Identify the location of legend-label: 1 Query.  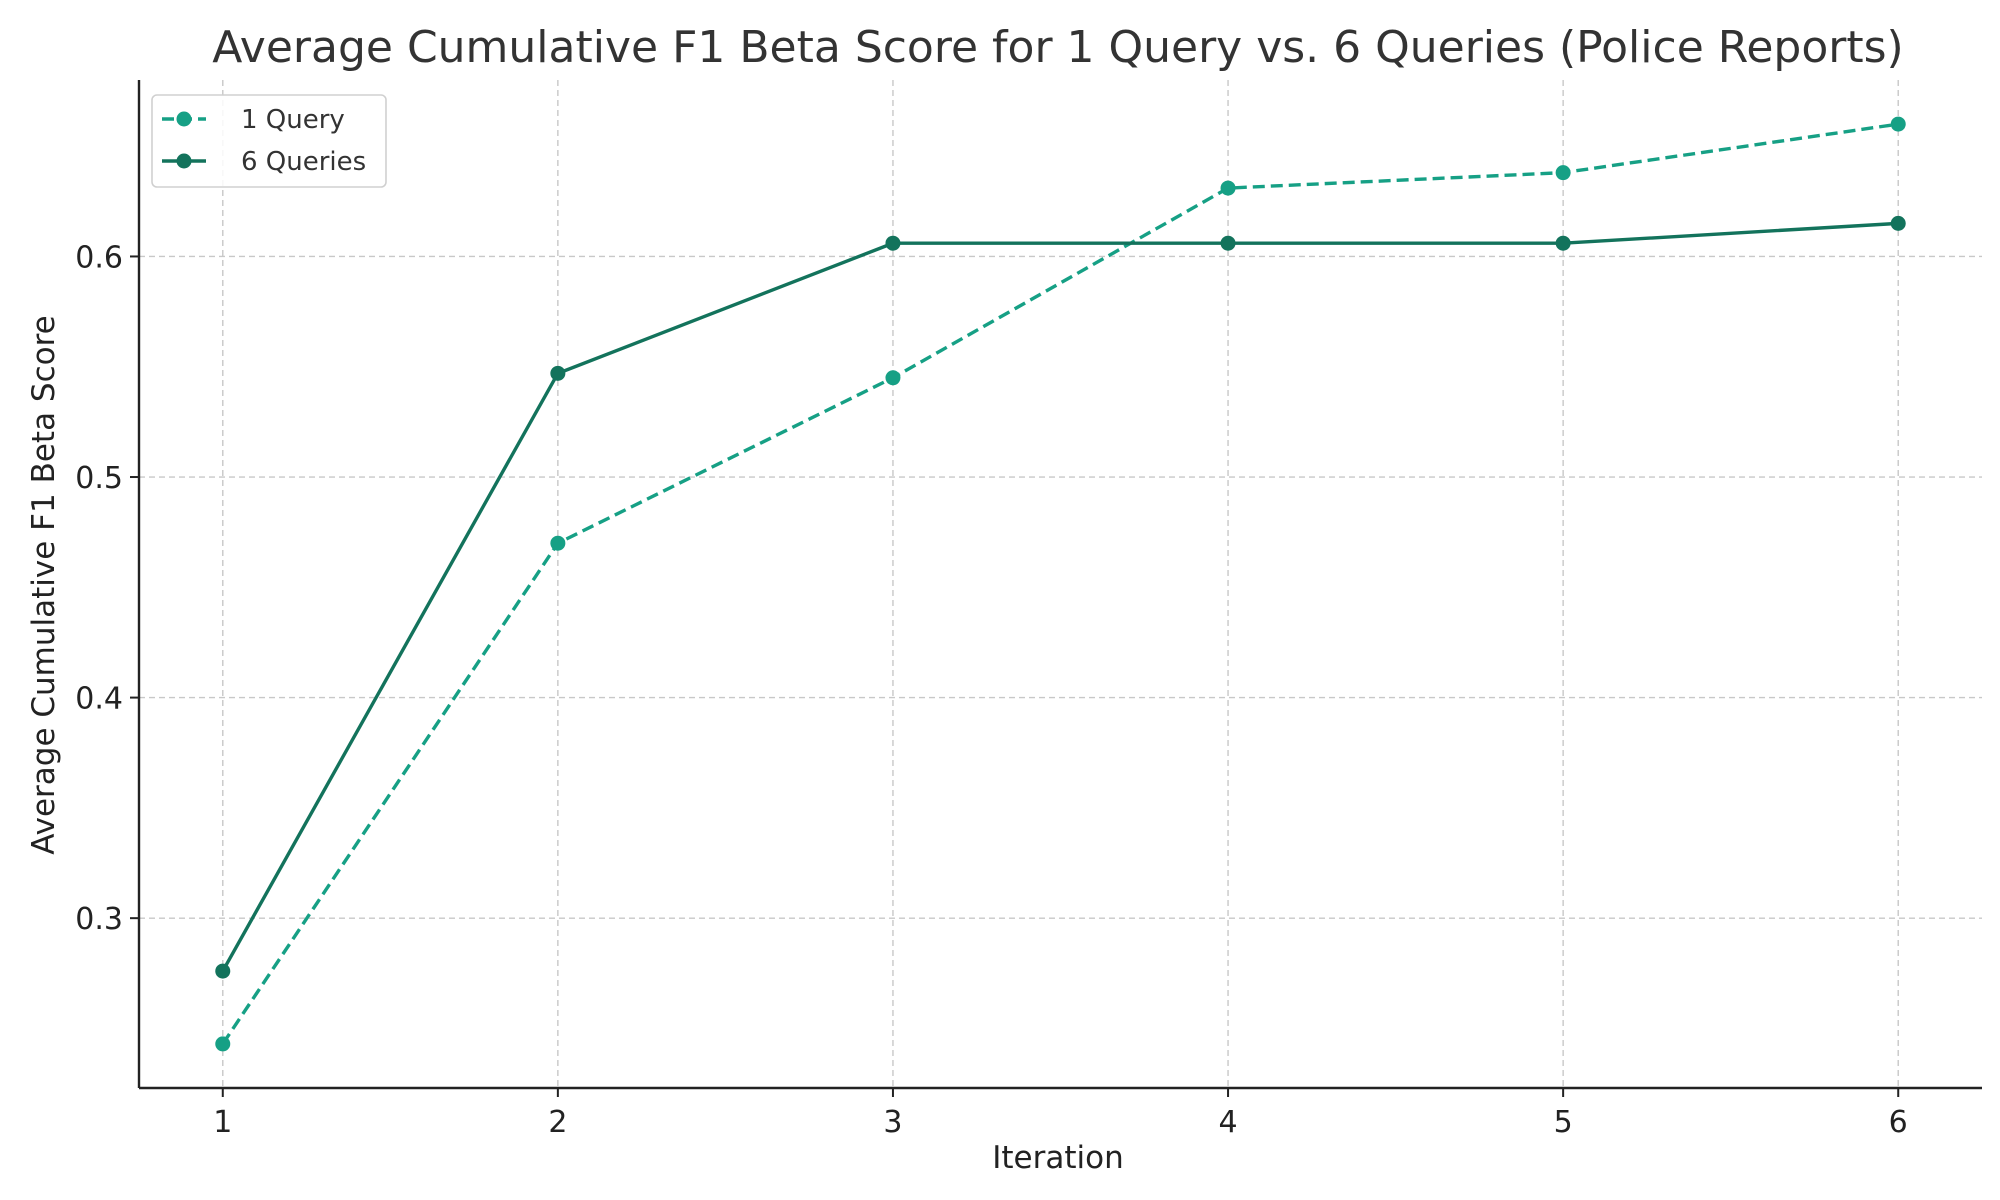
(293, 120).